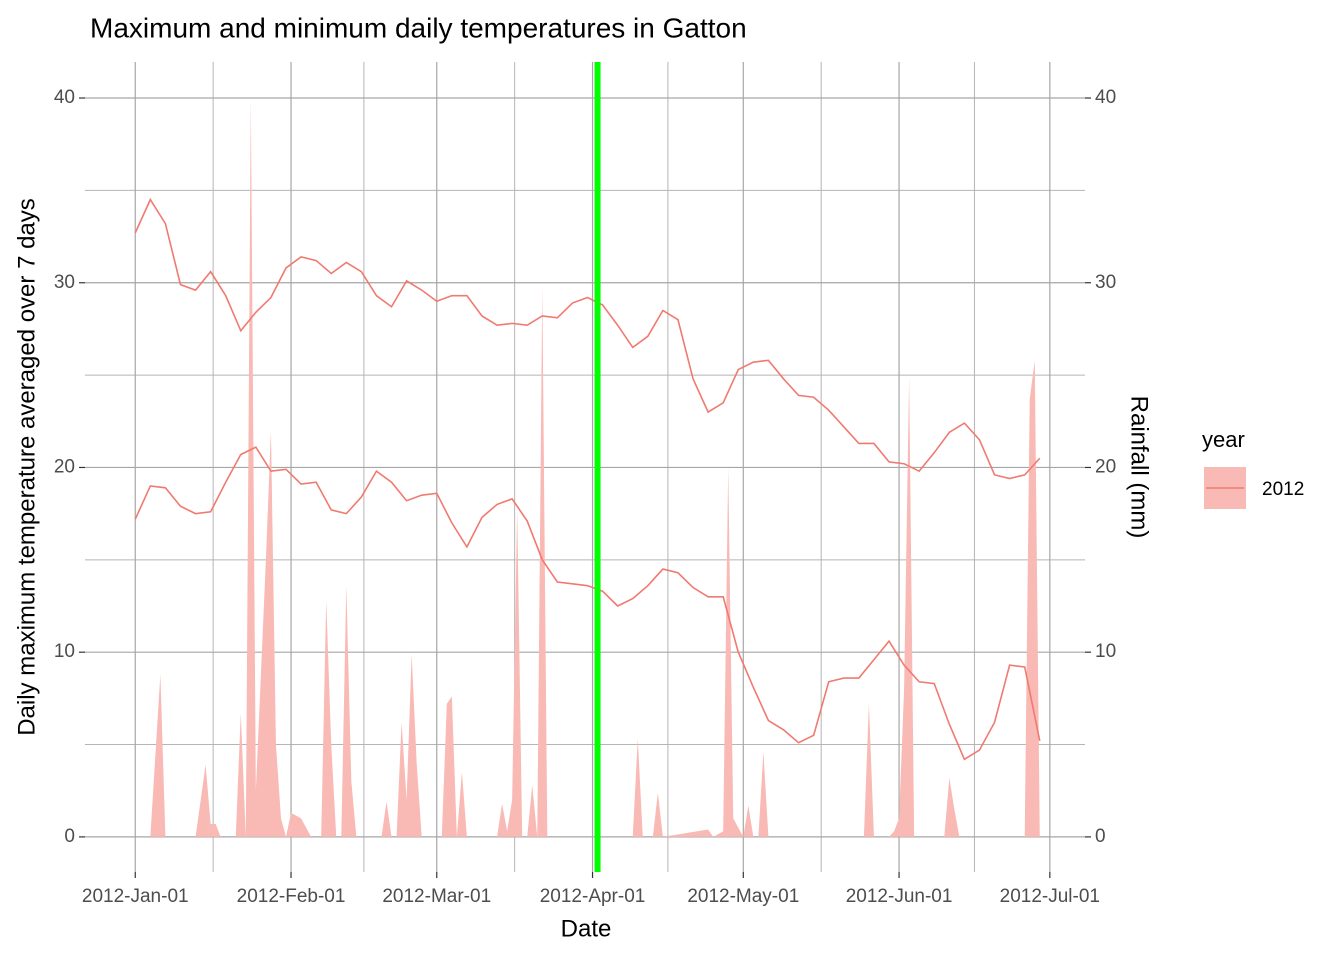 The width and height of the screenshot is (1344, 960). I want to click on x-tick-label: 2012-Feb-01, so click(291, 896).